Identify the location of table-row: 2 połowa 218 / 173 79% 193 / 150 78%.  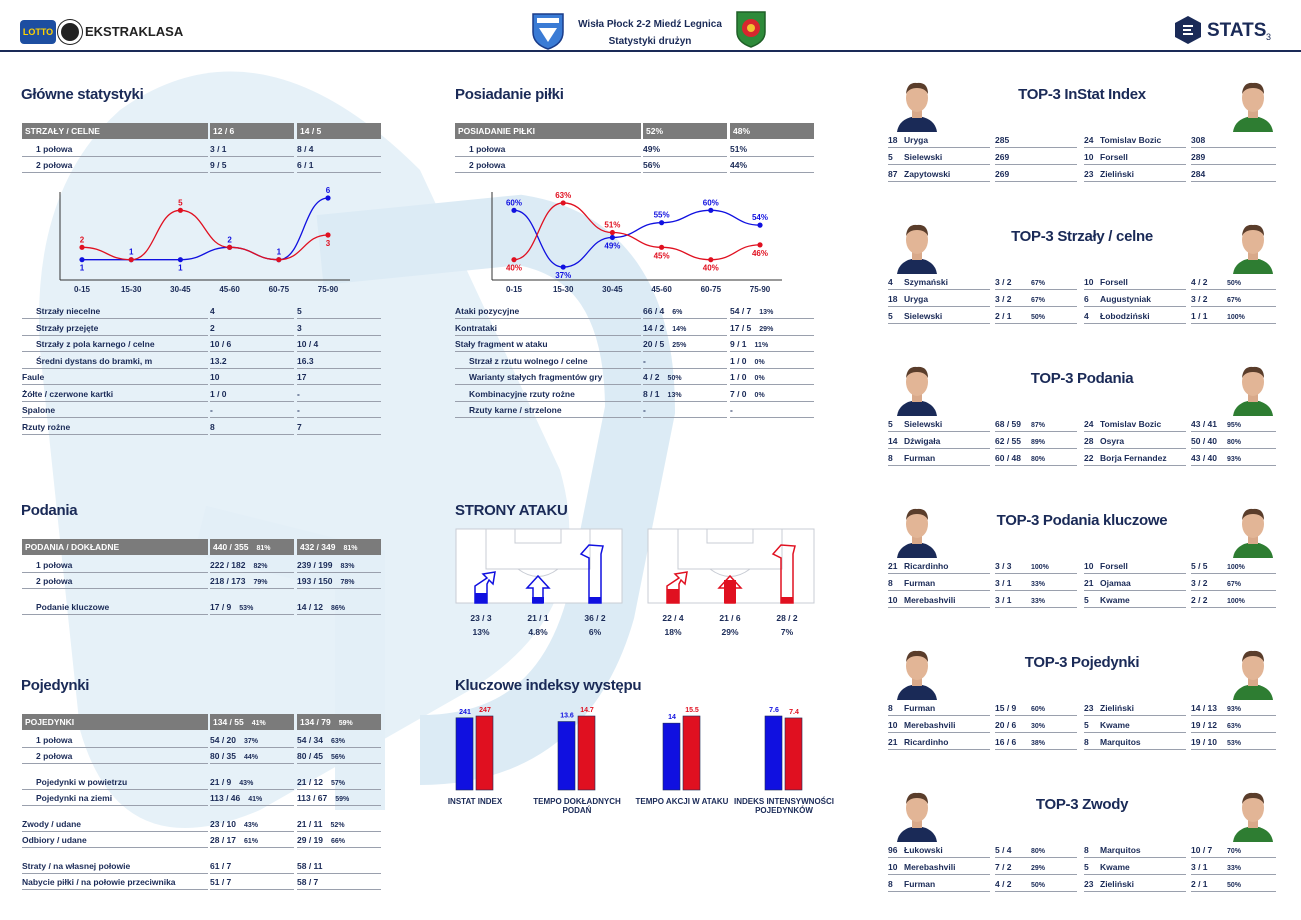
(202, 582).